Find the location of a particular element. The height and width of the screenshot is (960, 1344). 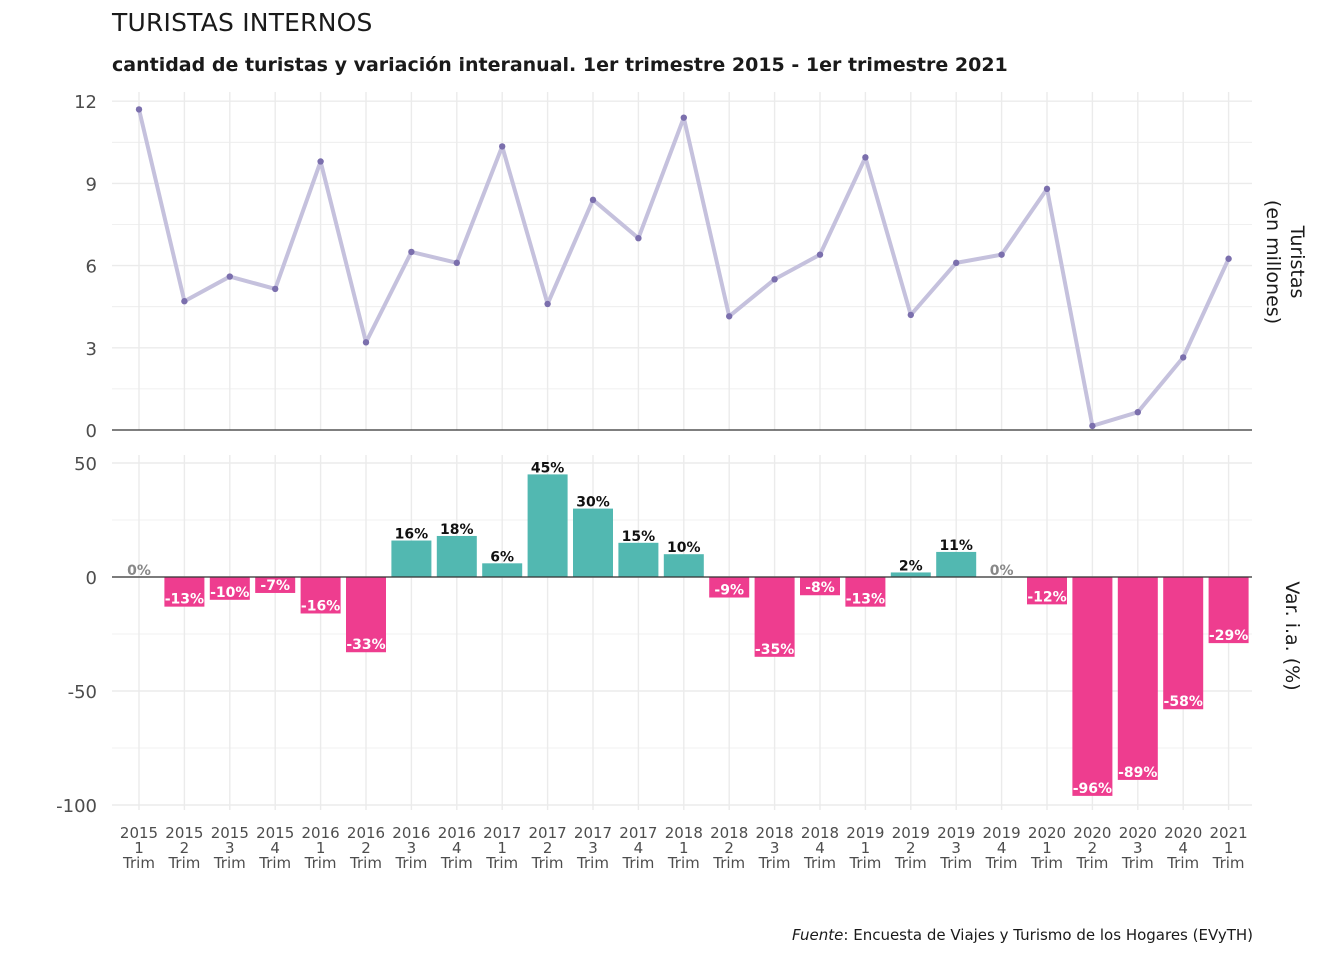

y-tick-label: 12 is located at coordinates (85, 102).